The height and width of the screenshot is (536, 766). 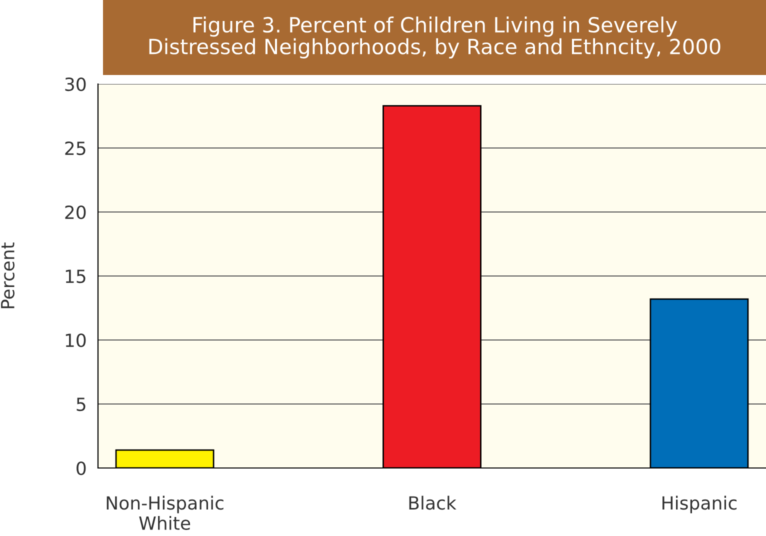 I want to click on y-tick-label: 0, so click(x=81, y=468).